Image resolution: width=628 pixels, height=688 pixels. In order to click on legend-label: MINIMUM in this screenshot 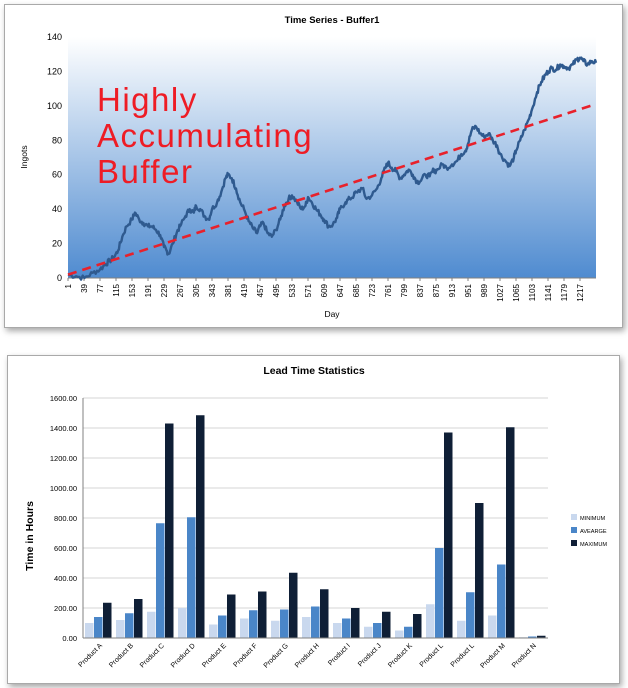, I will do `click(593, 519)`.